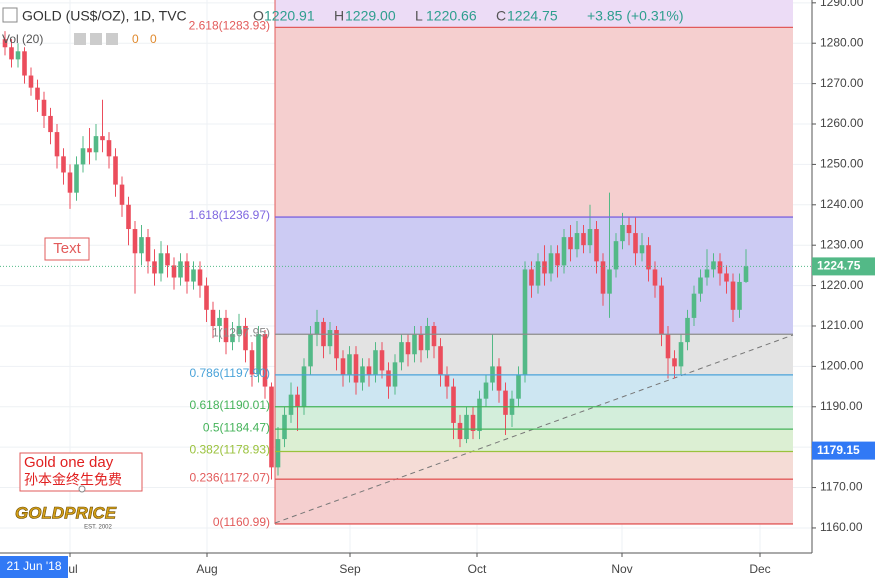 The height and width of the screenshot is (584, 875). Describe the element at coordinates (153, 39) in the screenshot. I see `volume-value: 0` at that location.